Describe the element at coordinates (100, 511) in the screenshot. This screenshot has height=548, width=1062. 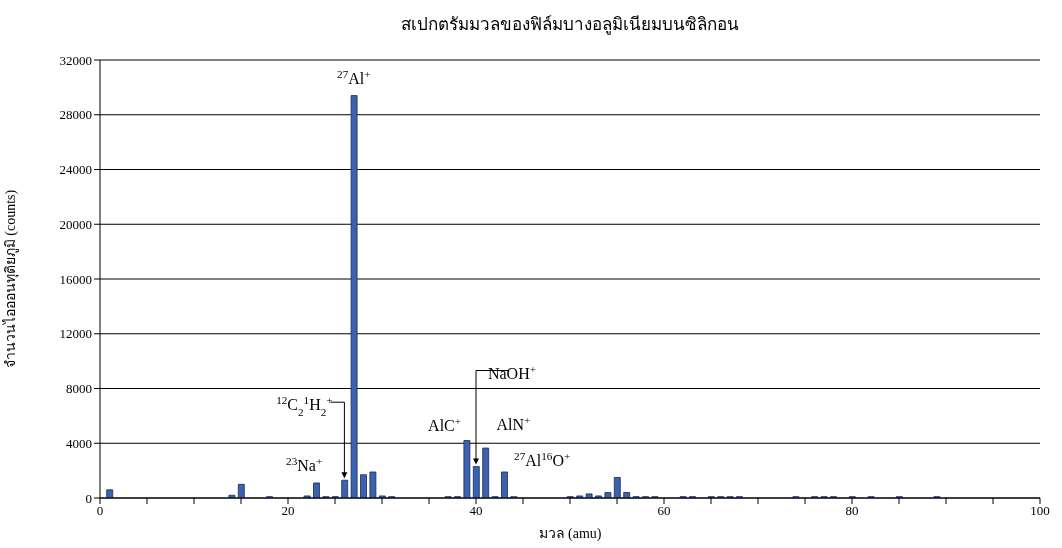
I see `x-tick-label: 0` at that location.